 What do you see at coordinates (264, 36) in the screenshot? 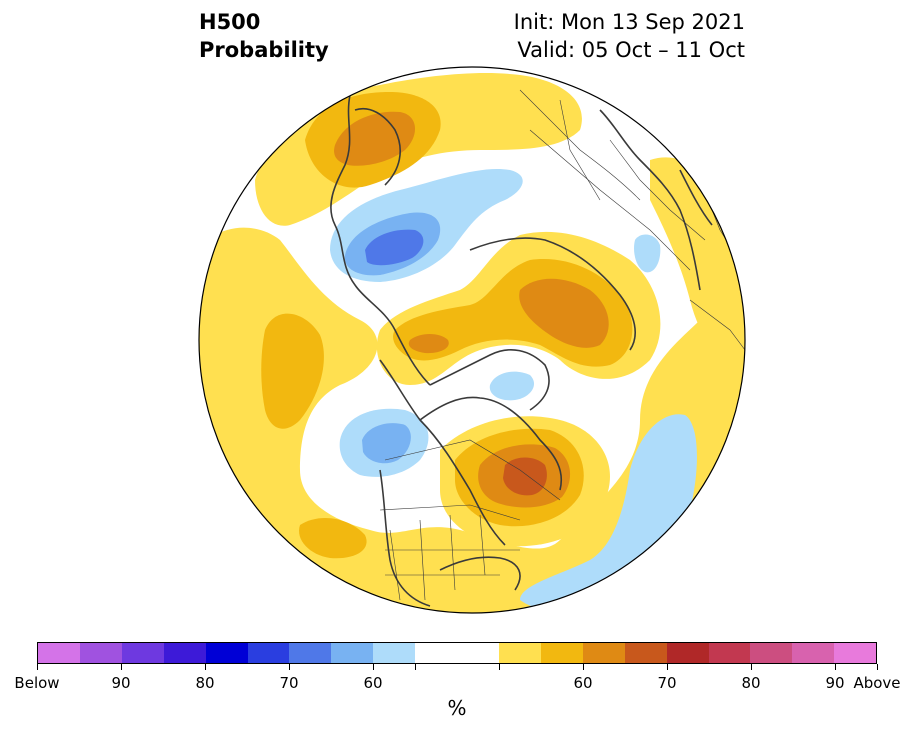
I see `title-left: H500 Probability` at bounding box center [264, 36].